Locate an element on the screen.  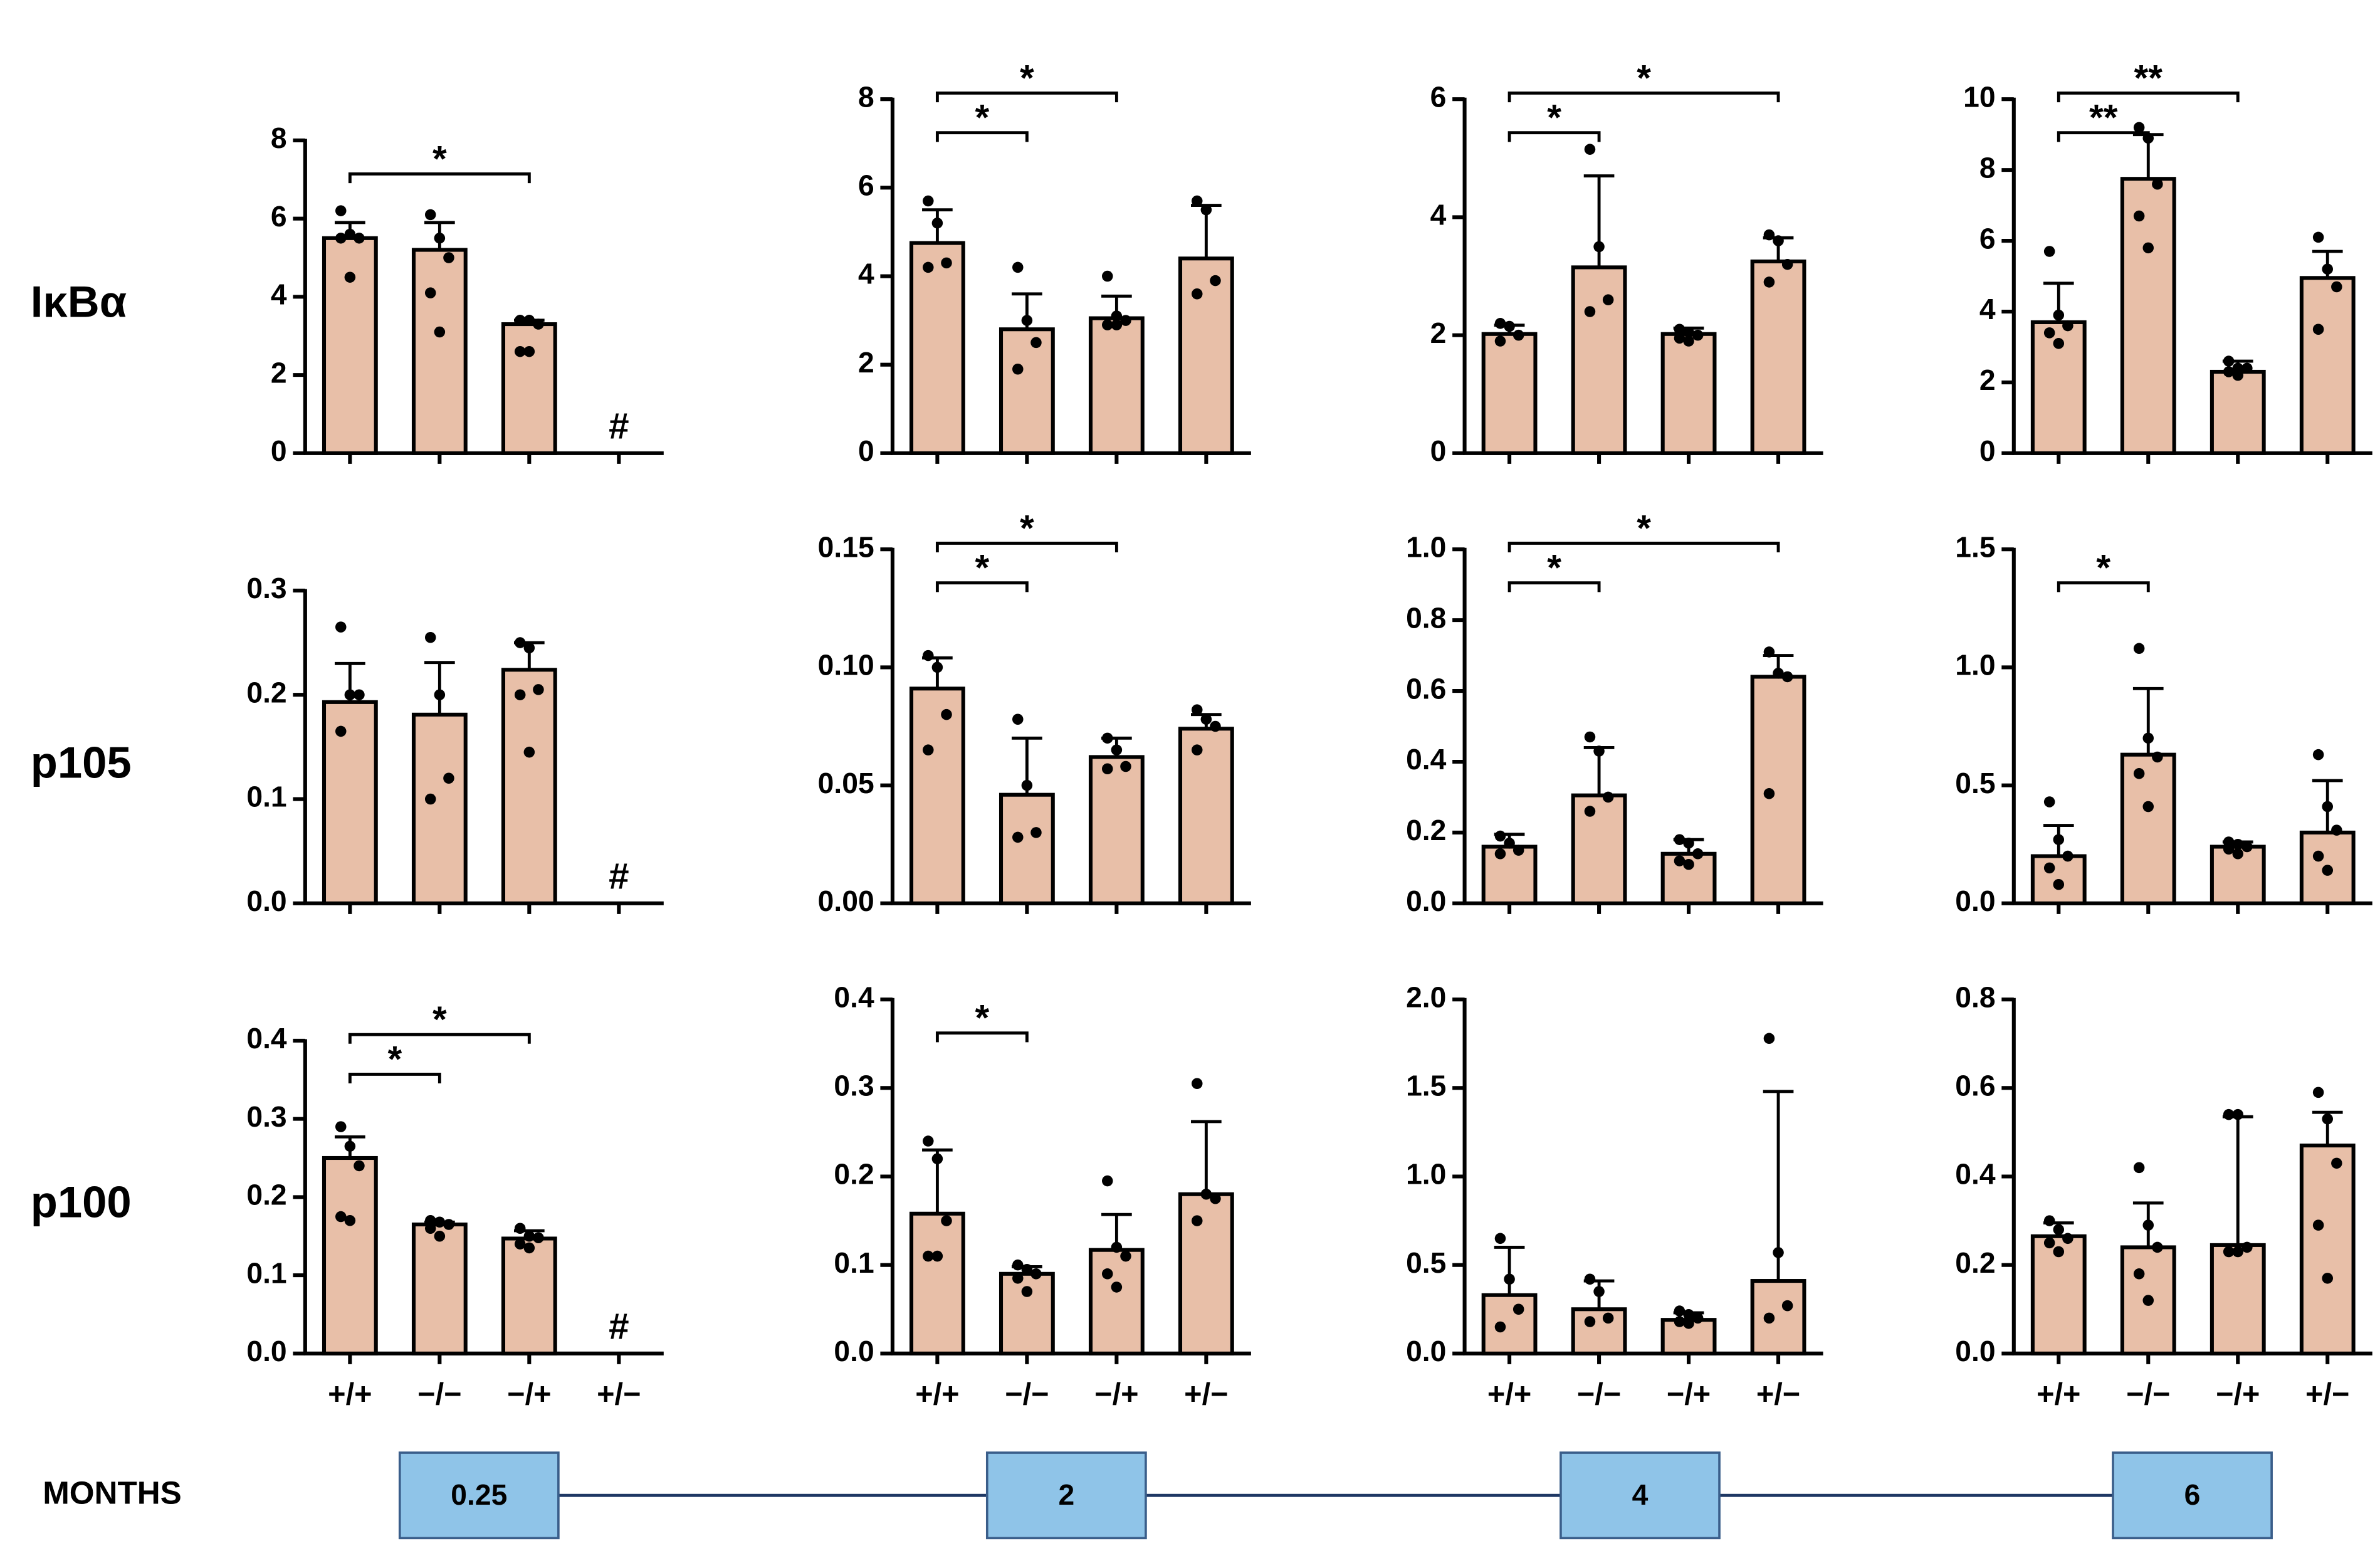
x-tick-label: +/+ is located at coordinates (350, 1394).